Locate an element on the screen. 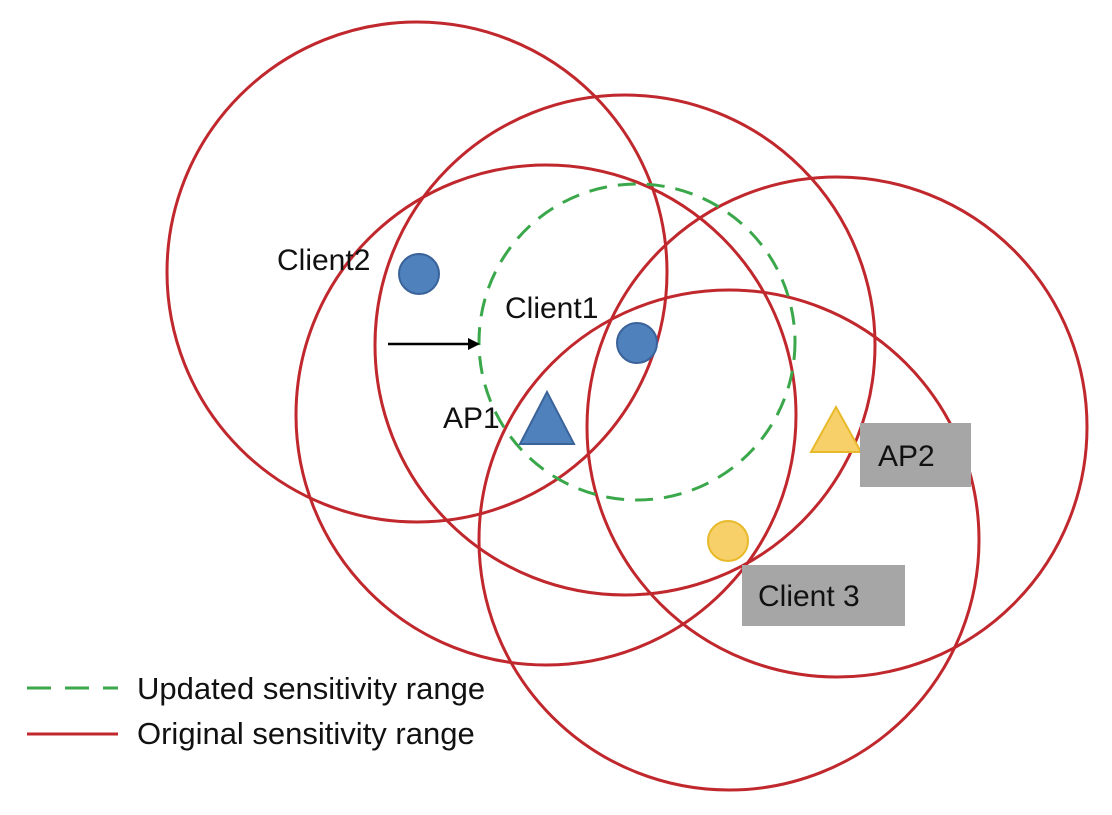 Image resolution: width=1112 pixels, height=815 pixels. client3-label: Client 3 is located at coordinates (809, 596).